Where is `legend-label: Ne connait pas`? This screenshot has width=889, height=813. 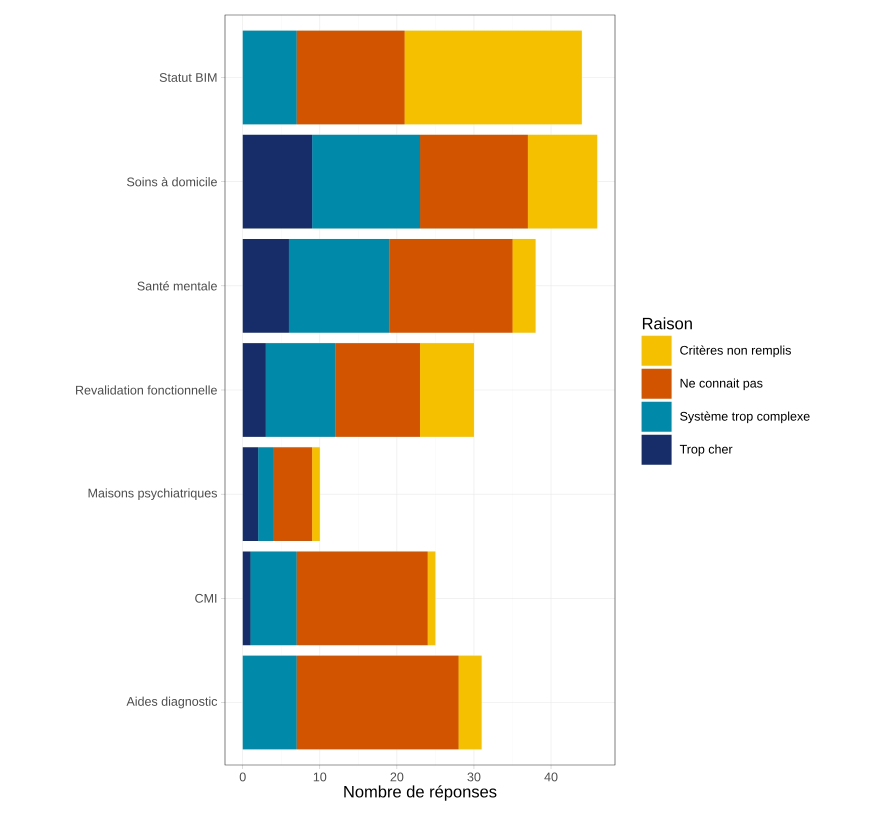 legend-label: Ne connait pas is located at coordinates (721, 384).